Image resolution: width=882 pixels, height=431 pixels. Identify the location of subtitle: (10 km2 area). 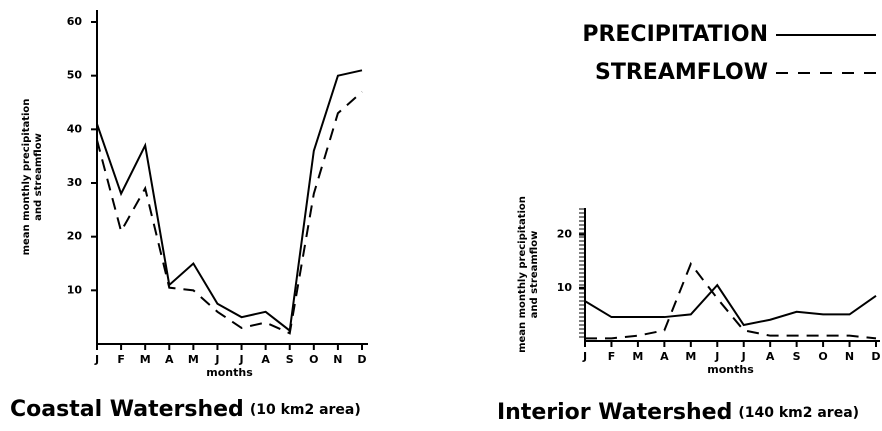
(305, 410).